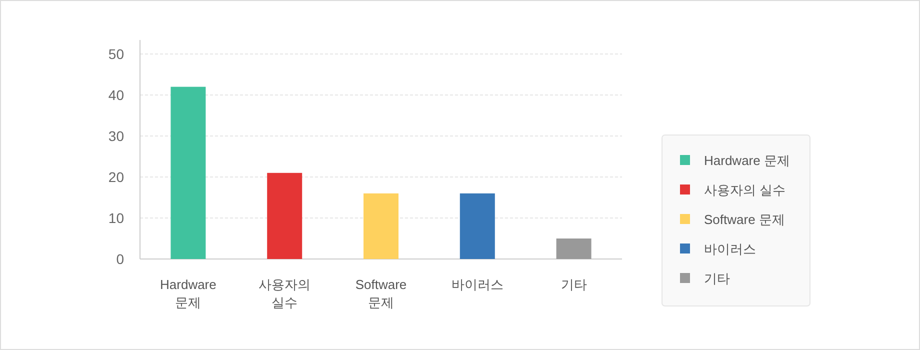  I want to click on y-tick-label: 0, so click(120, 259).